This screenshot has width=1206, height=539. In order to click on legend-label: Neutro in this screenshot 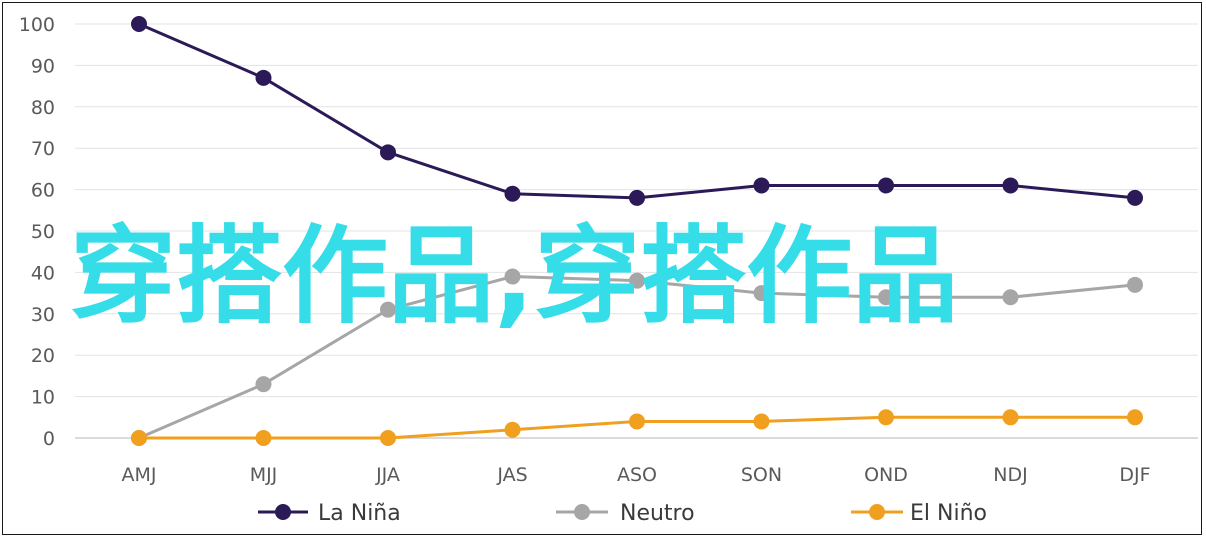, I will do `click(657, 513)`.